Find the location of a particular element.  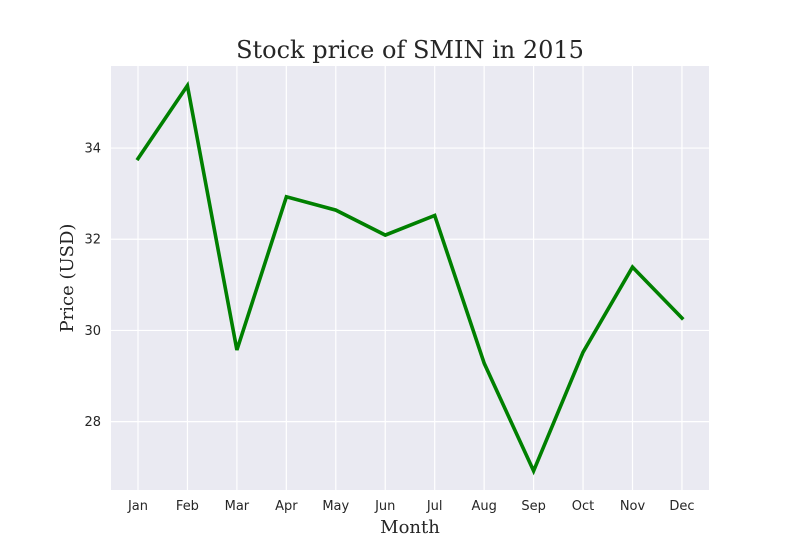

y-tick-label: 34 is located at coordinates (92, 149).